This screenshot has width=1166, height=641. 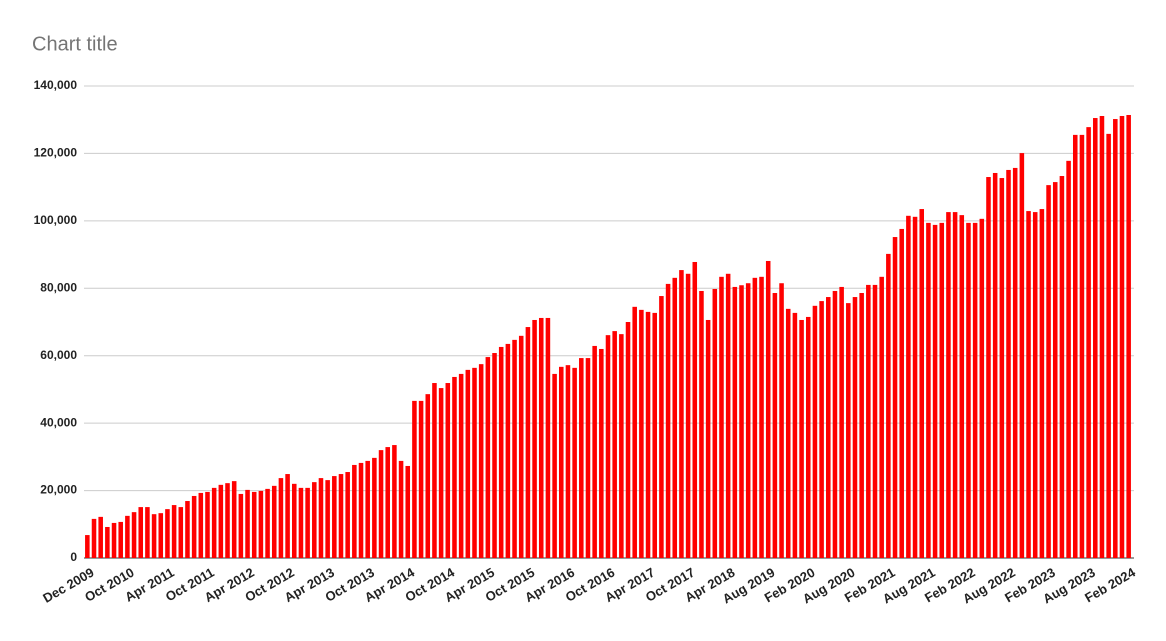 What do you see at coordinates (73, 557) in the screenshot?
I see `y-tick-label: 0` at bounding box center [73, 557].